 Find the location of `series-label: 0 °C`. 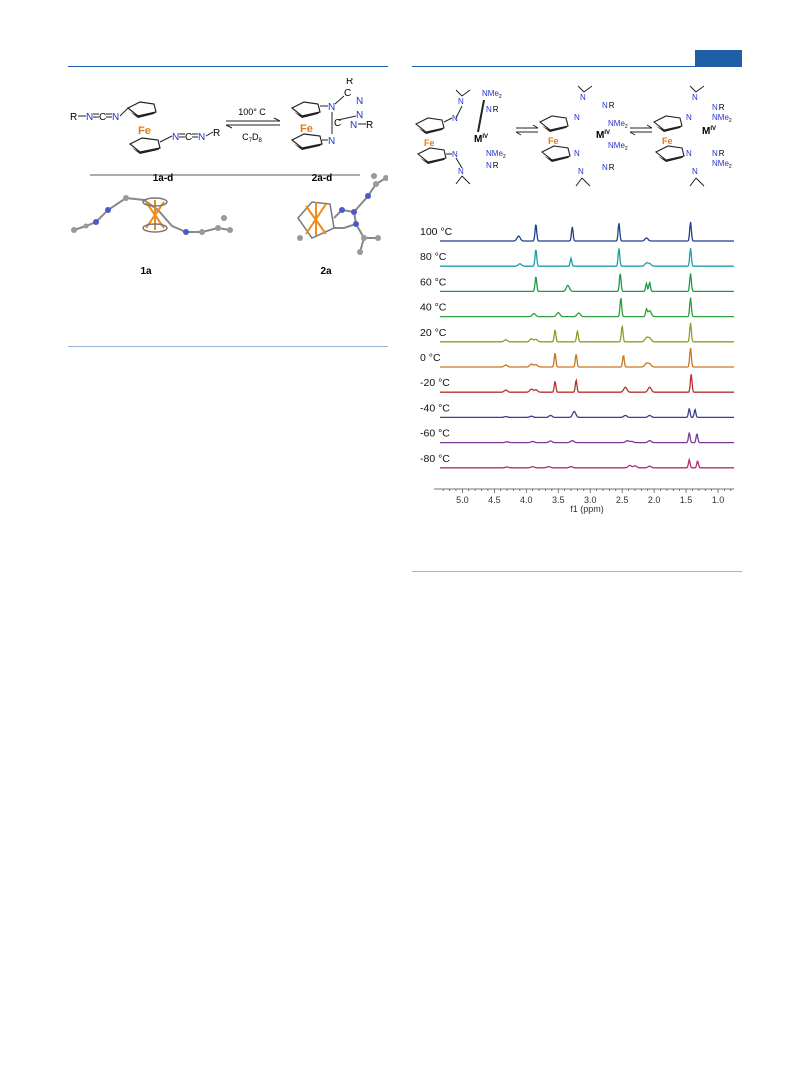

series-label: 0 °C is located at coordinates (430, 358).